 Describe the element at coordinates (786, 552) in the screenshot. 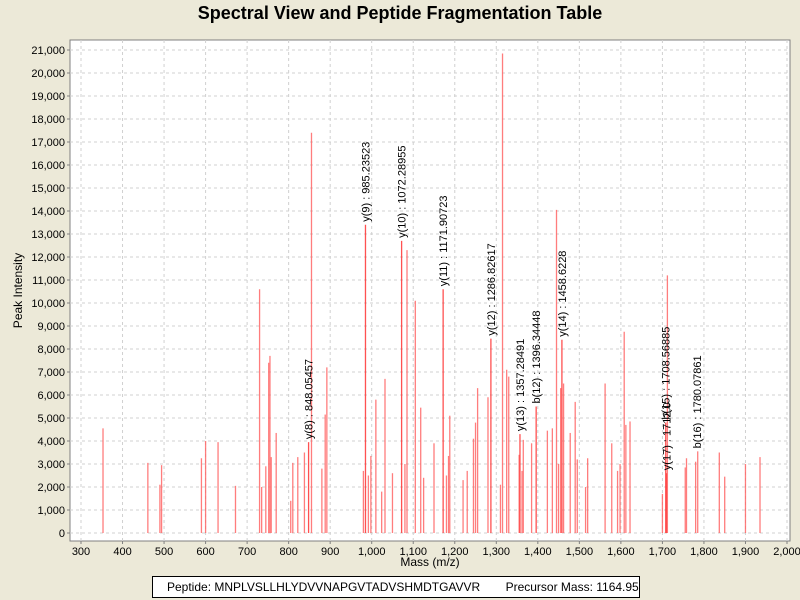

I see `x-tick-label: 2,000` at that location.